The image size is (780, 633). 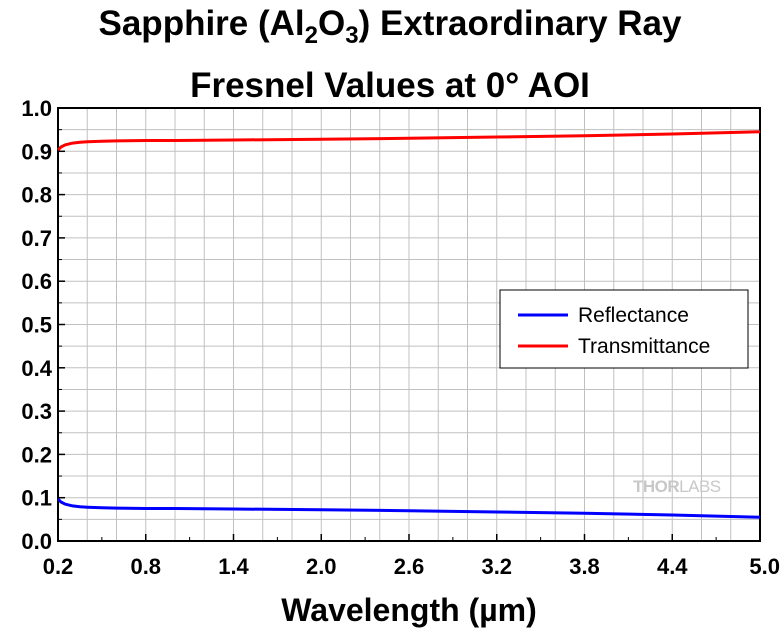 I want to click on y-tick-label: 0.7, so click(x=36, y=238).